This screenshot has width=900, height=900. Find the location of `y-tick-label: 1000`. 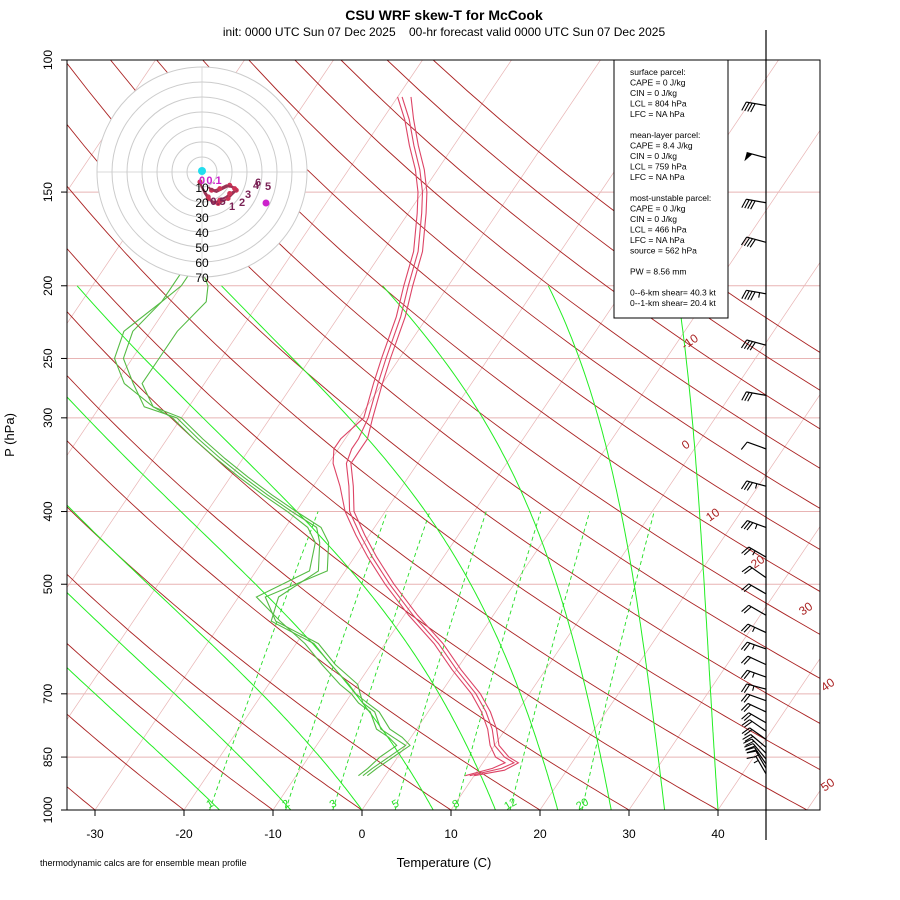

y-tick-label: 1000 is located at coordinates (48, 809).